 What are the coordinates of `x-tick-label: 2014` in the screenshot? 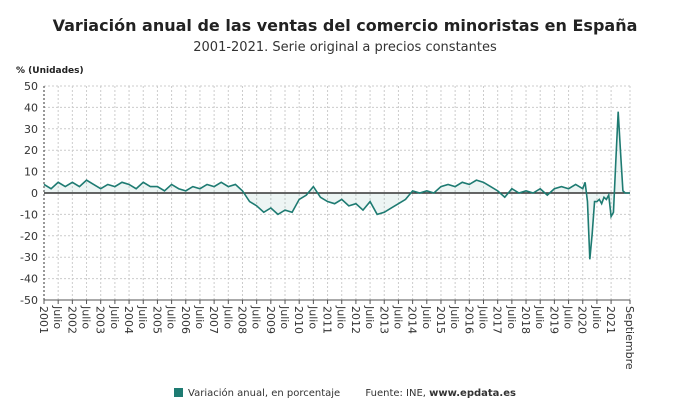 It's located at (412, 320).